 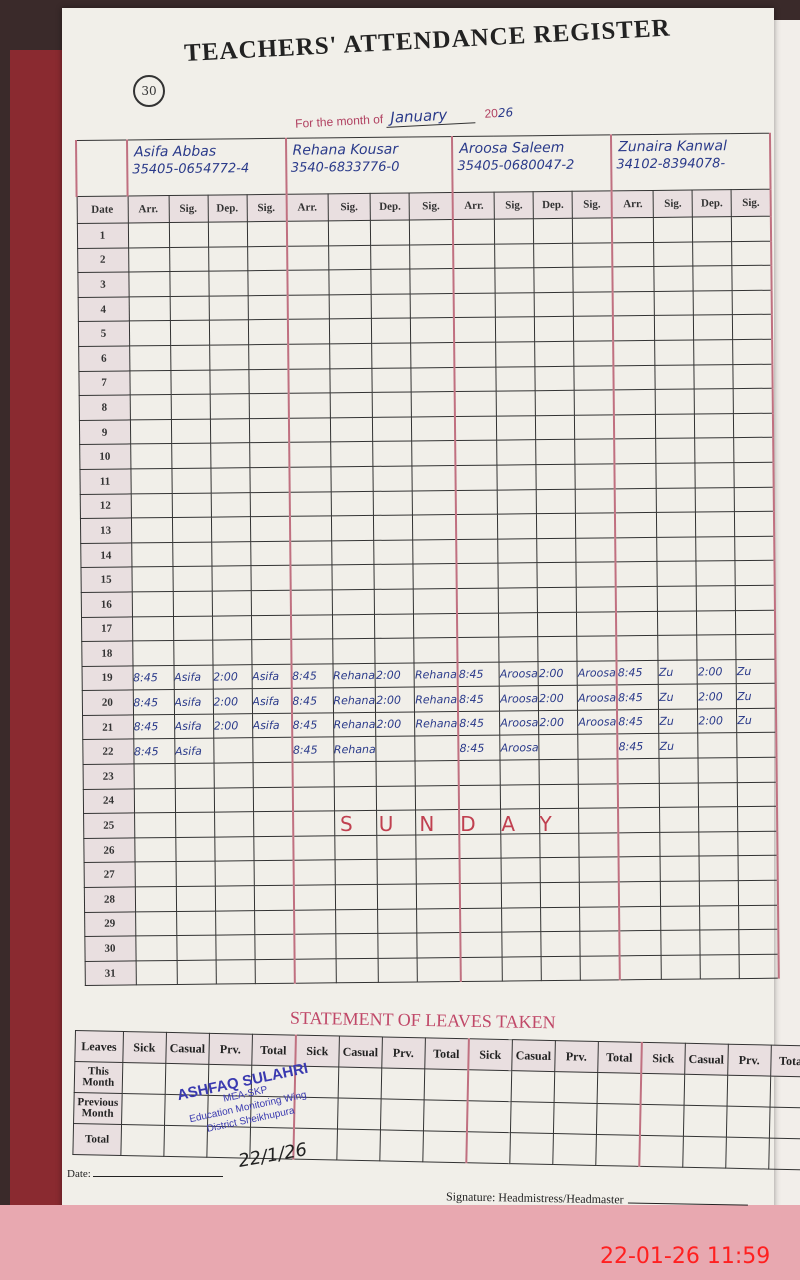 I want to click on leaves-row-label: Total, so click(x=97, y=1139).